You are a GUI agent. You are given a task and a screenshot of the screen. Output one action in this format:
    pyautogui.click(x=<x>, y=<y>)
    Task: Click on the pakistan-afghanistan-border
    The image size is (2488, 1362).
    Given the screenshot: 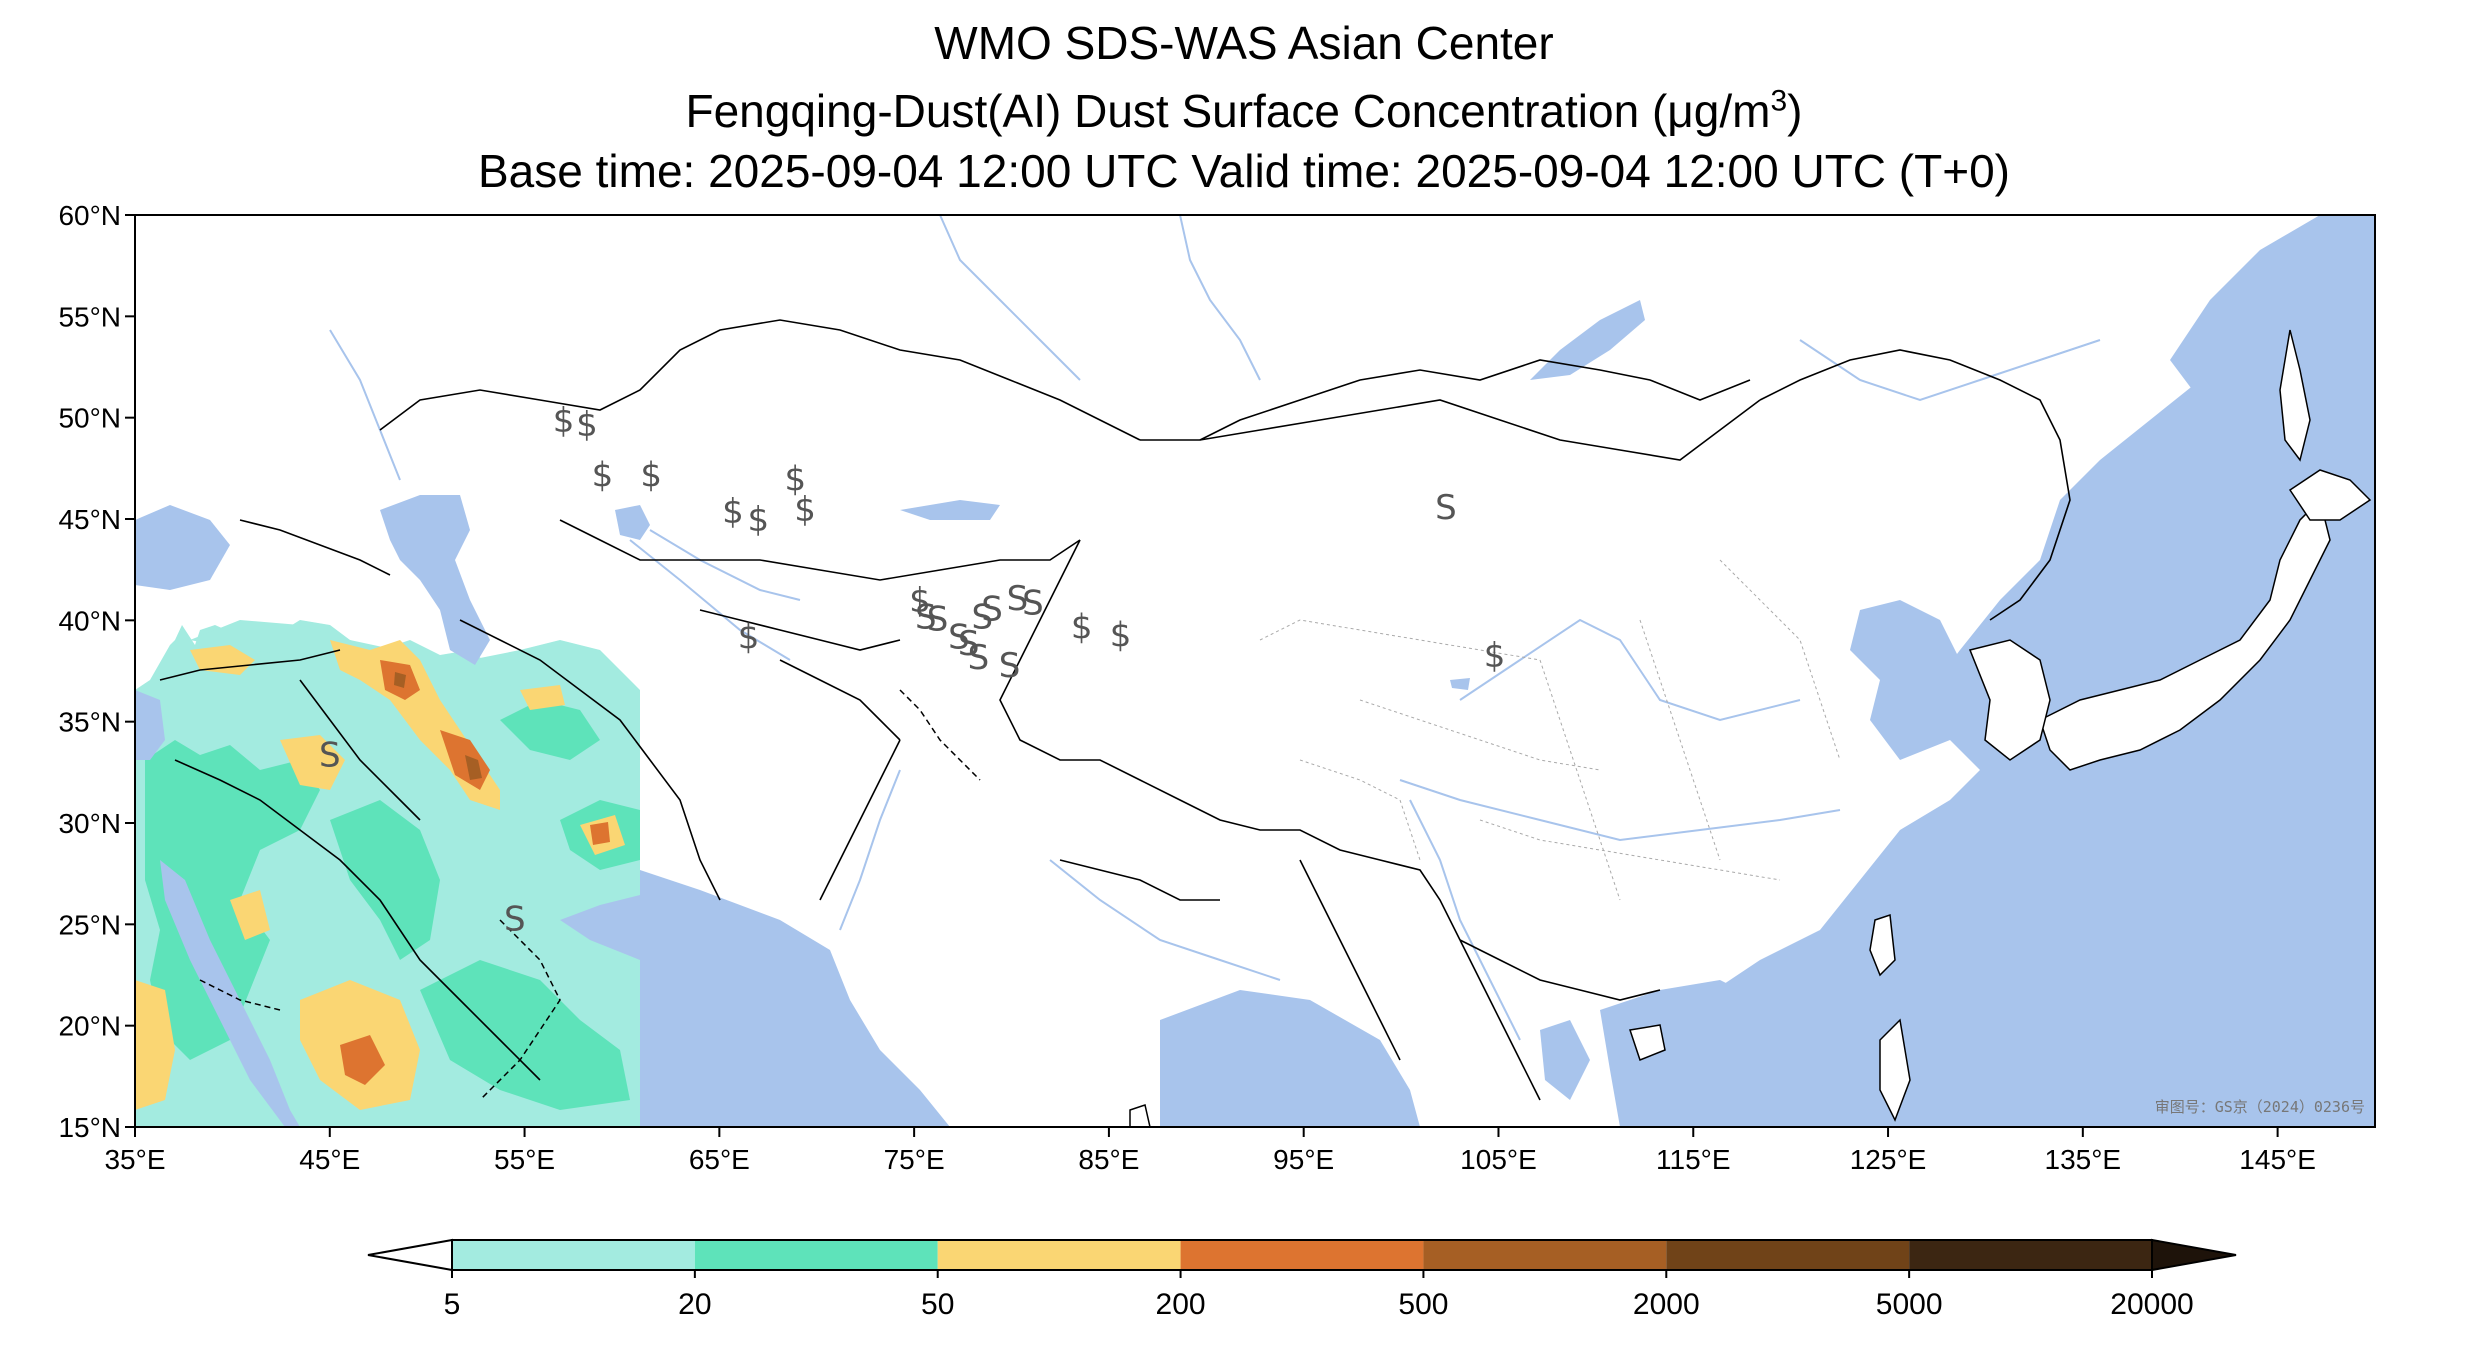 What is the action you would take?
    pyautogui.click(x=840, y=700)
    